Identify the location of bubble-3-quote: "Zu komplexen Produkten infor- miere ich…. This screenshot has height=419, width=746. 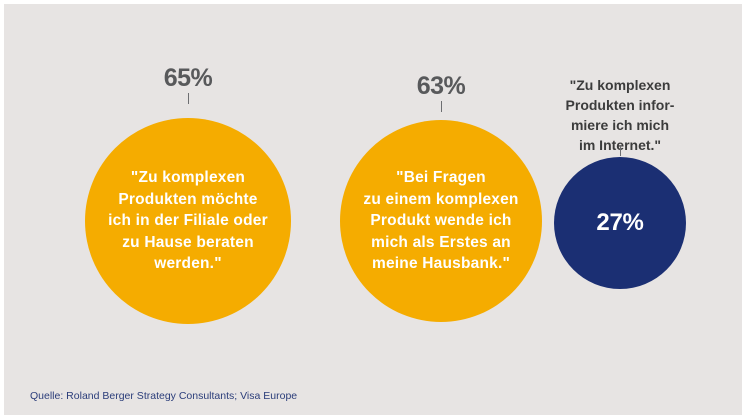
(620, 115).